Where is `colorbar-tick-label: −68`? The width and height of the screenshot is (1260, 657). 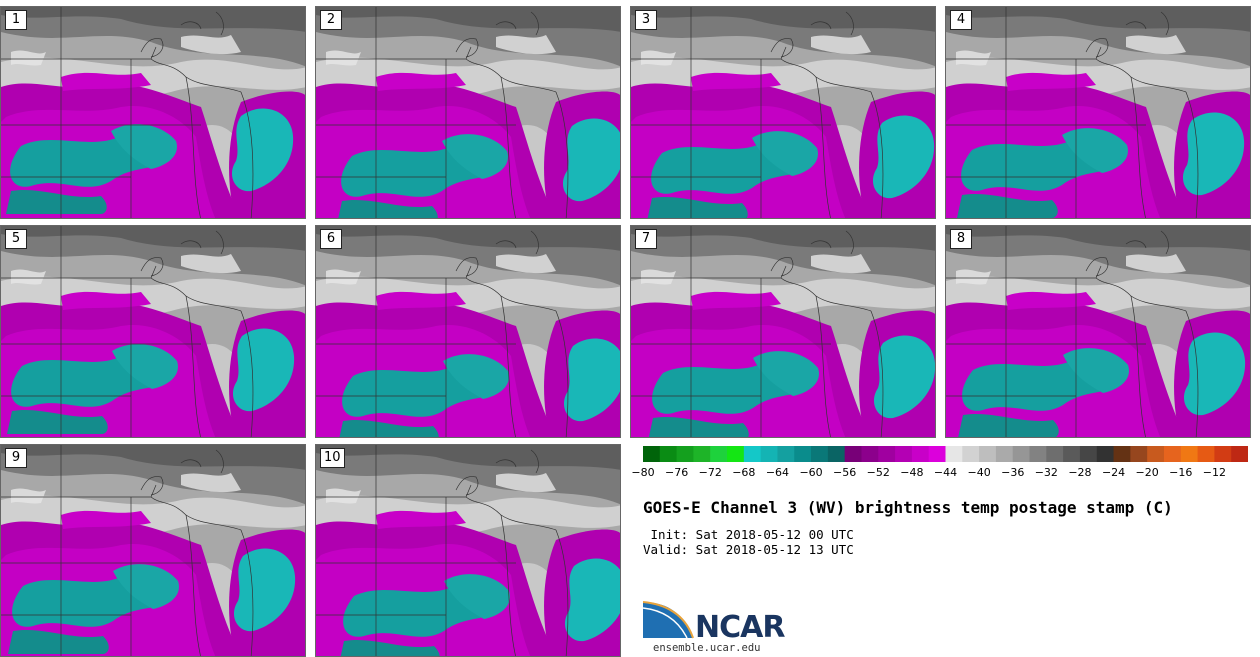 colorbar-tick-label: −68 is located at coordinates (744, 472).